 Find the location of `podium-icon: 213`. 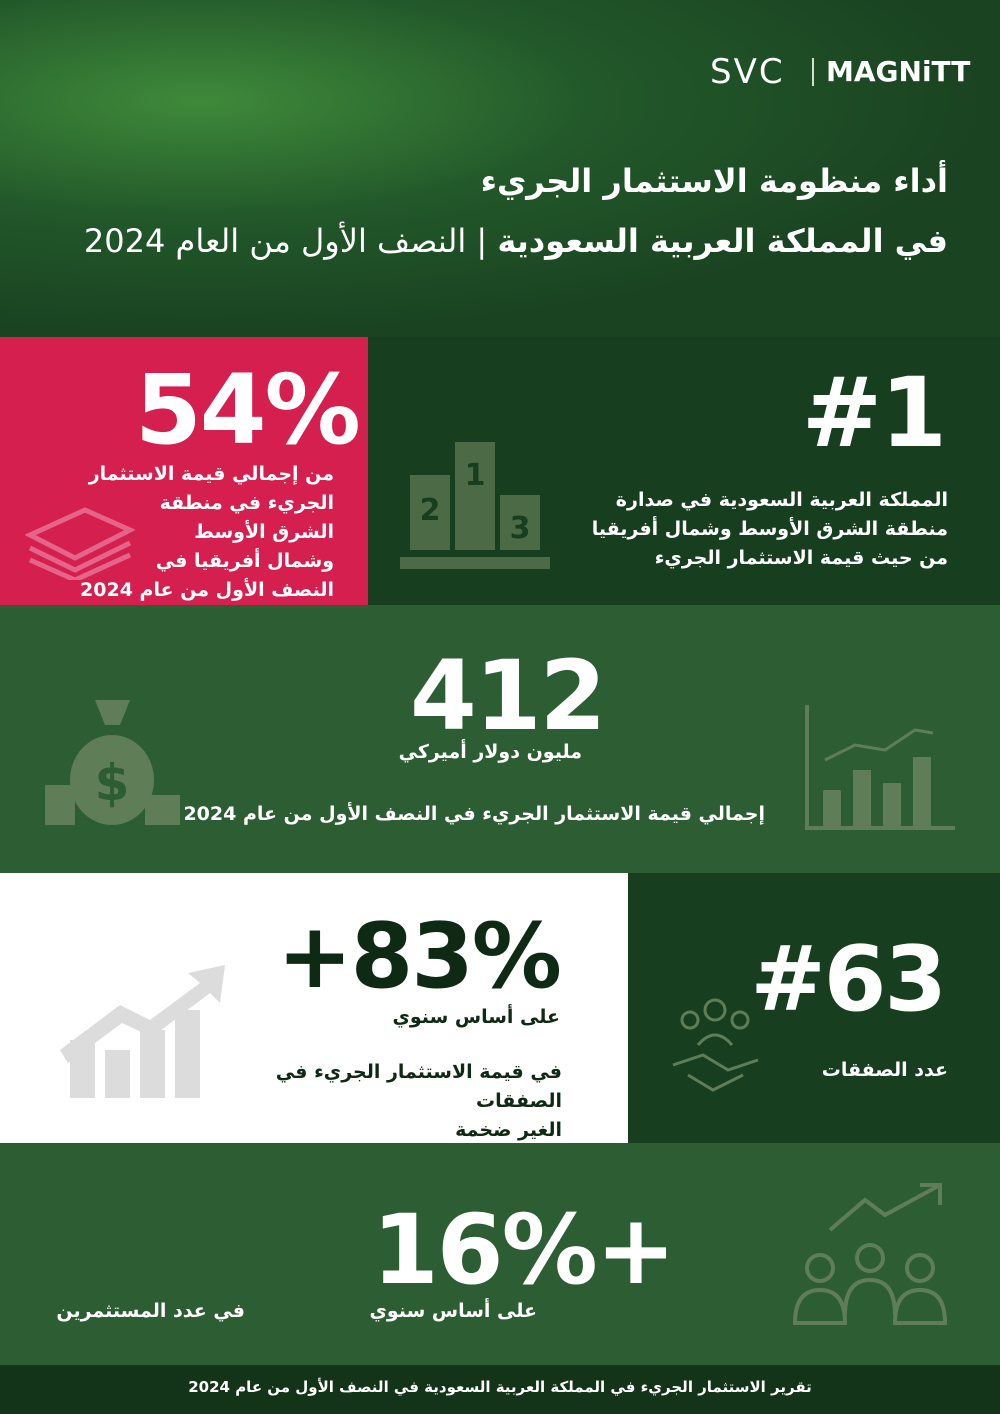

podium-icon: 213 is located at coordinates (475, 505).